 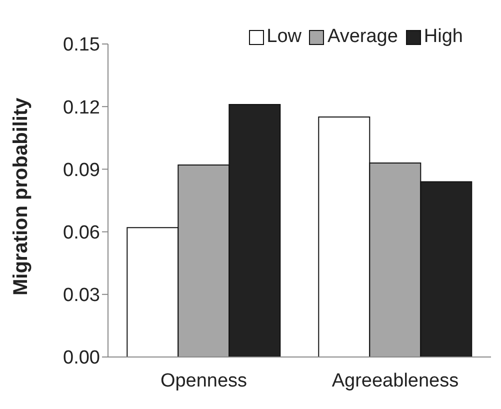 I want to click on y-tick-label: 0.09, so click(x=81, y=170).